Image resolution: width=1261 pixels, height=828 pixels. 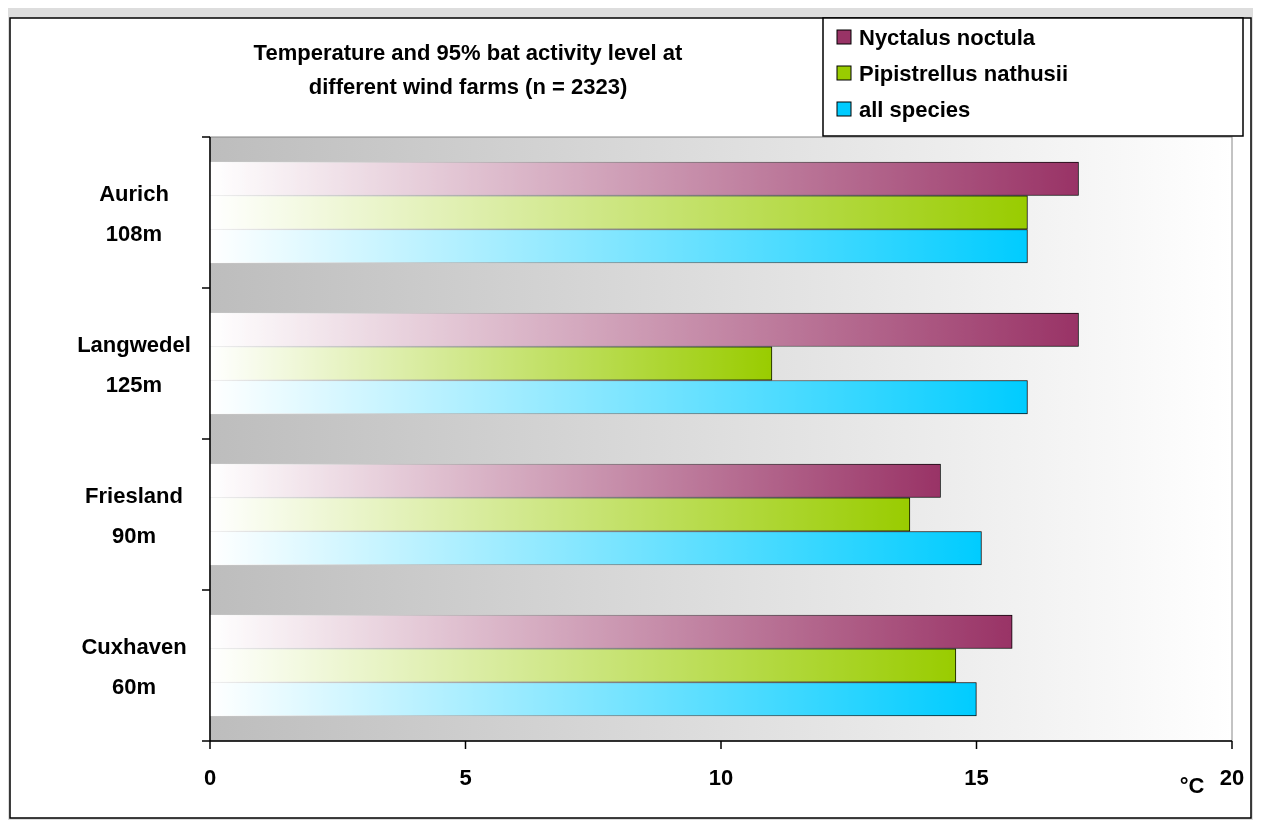 I want to click on legend-label: all species, so click(x=915, y=109).